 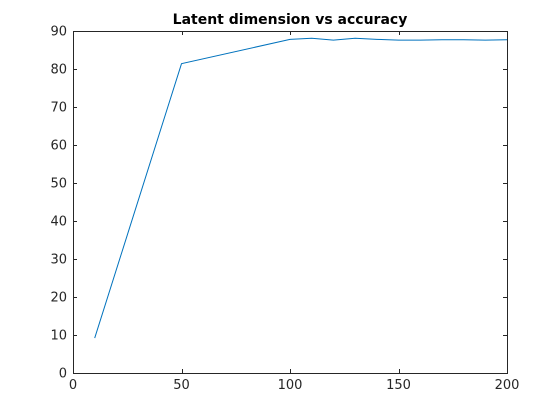 What do you see at coordinates (181, 385) in the screenshot?
I see `x-tick-label: 50` at bounding box center [181, 385].